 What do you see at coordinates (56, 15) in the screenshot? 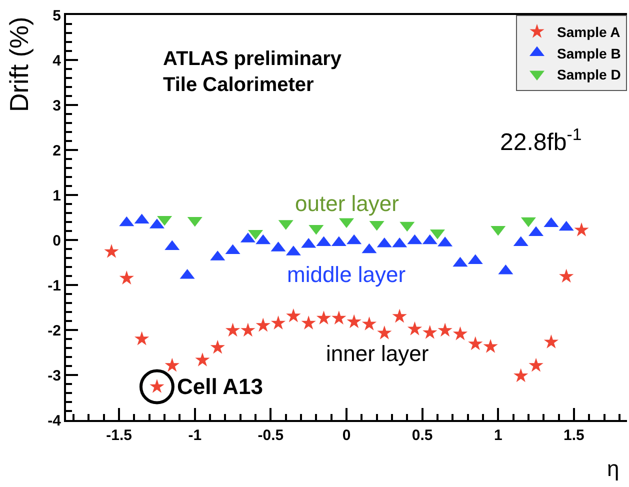
I see `y-tick-label: 5` at bounding box center [56, 15].